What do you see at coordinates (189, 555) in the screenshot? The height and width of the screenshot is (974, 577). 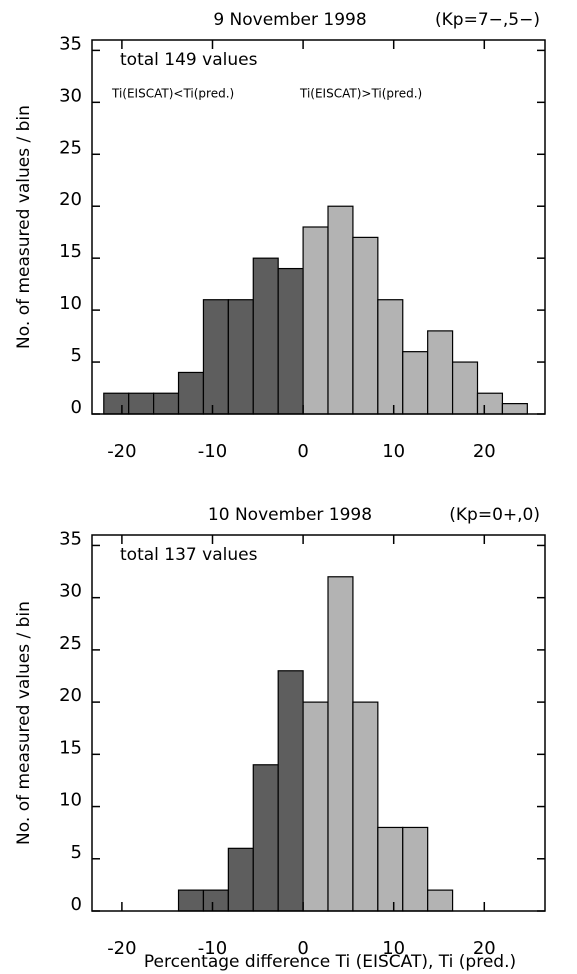 I see `annotation: total 137 values` at bounding box center [189, 555].